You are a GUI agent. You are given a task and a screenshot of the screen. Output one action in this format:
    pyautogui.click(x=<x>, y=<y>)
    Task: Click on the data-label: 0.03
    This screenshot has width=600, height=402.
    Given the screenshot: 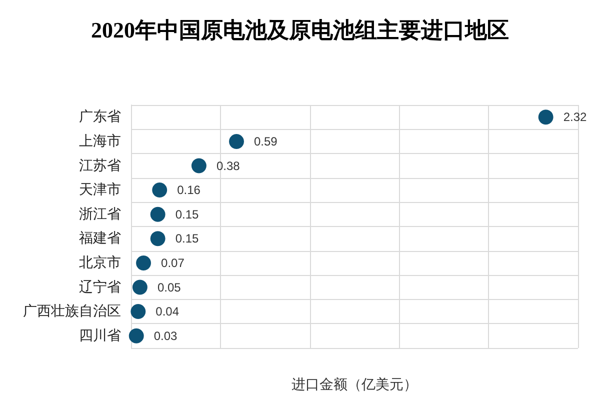 What is the action you would take?
    pyautogui.click(x=166, y=335)
    